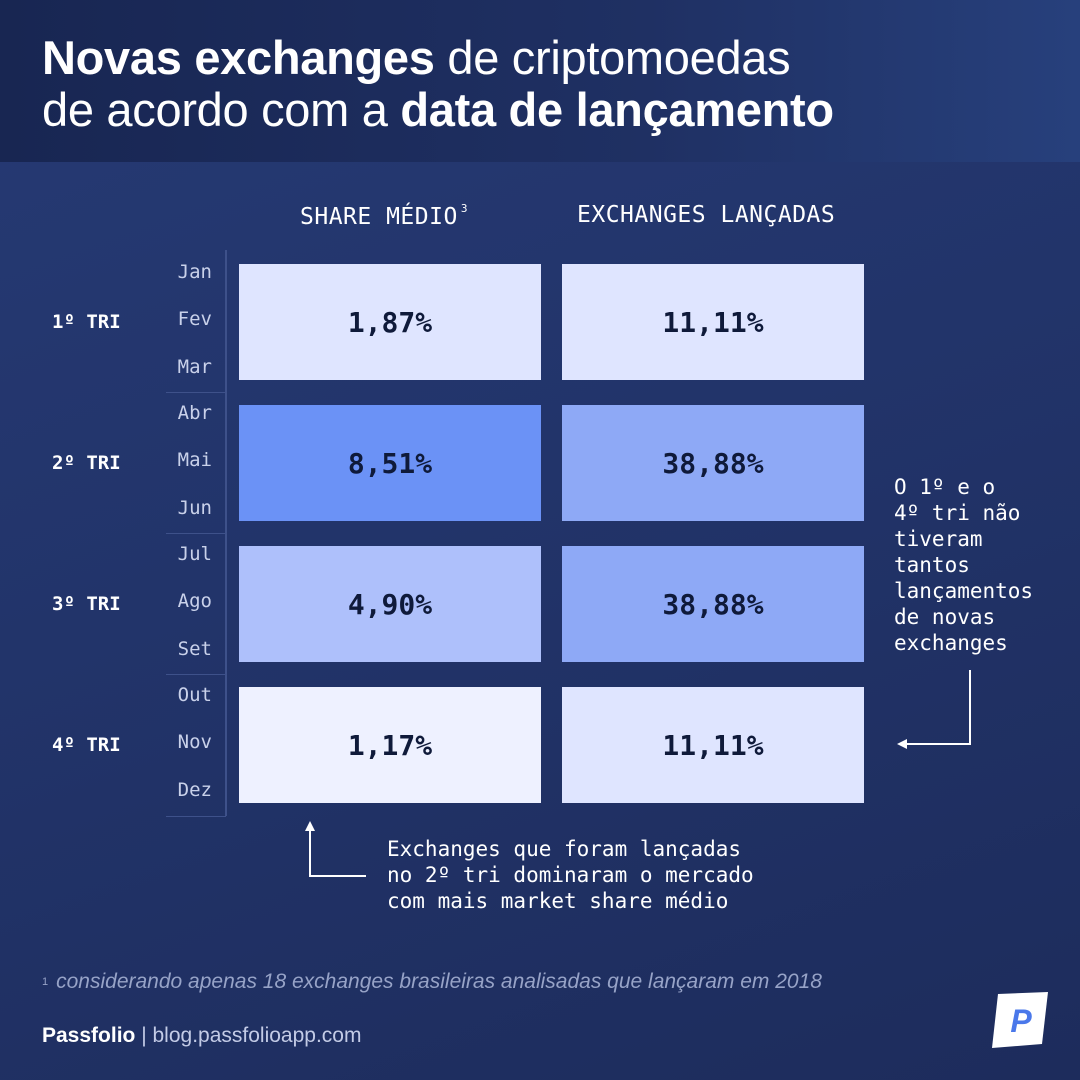 The height and width of the screenshot is (1080, 1080). Describe the element at coordinates (612, 57) in the screenshot. I see `title-text-1: de criptomoedas` at that location.